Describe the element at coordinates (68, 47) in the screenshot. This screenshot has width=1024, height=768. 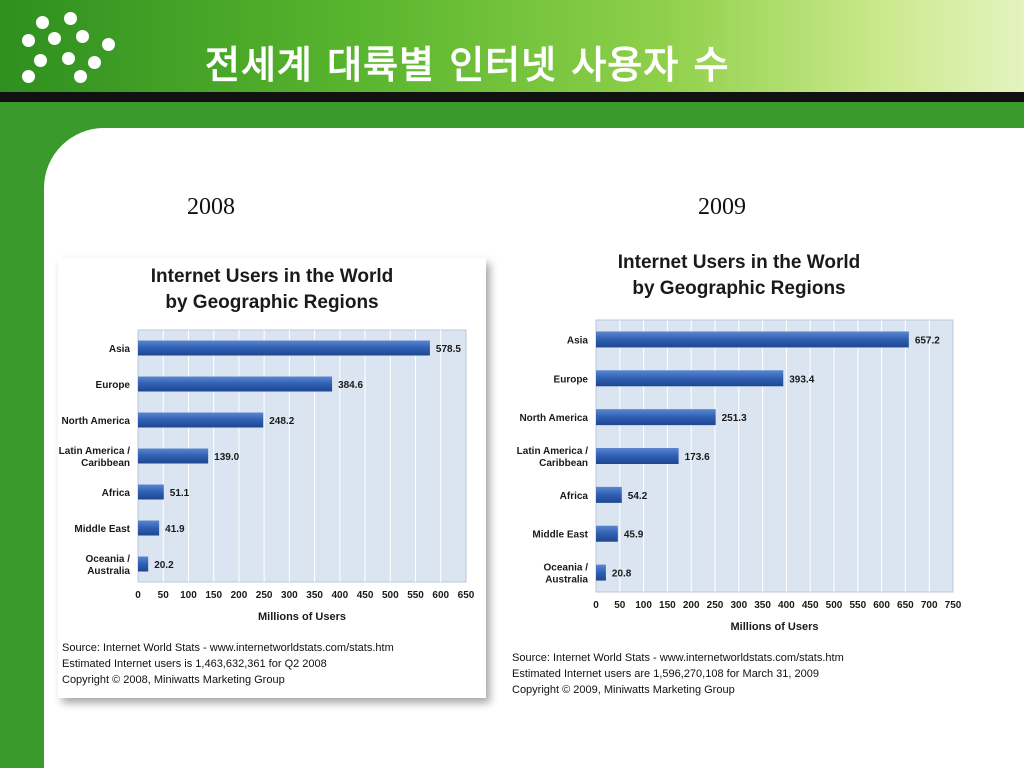
I see `dots-logo-icon` at that location.